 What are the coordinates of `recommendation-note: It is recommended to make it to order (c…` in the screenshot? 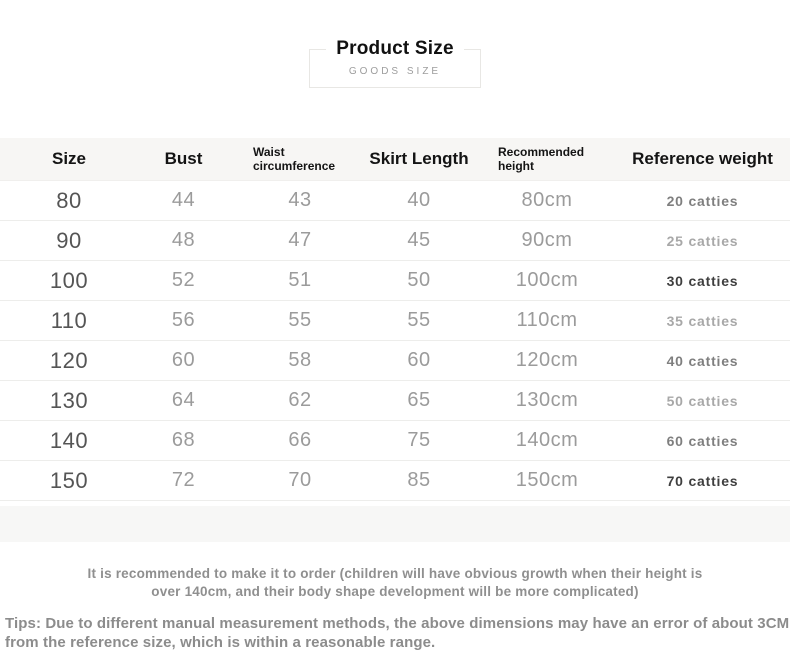 It's located at (395, 583).